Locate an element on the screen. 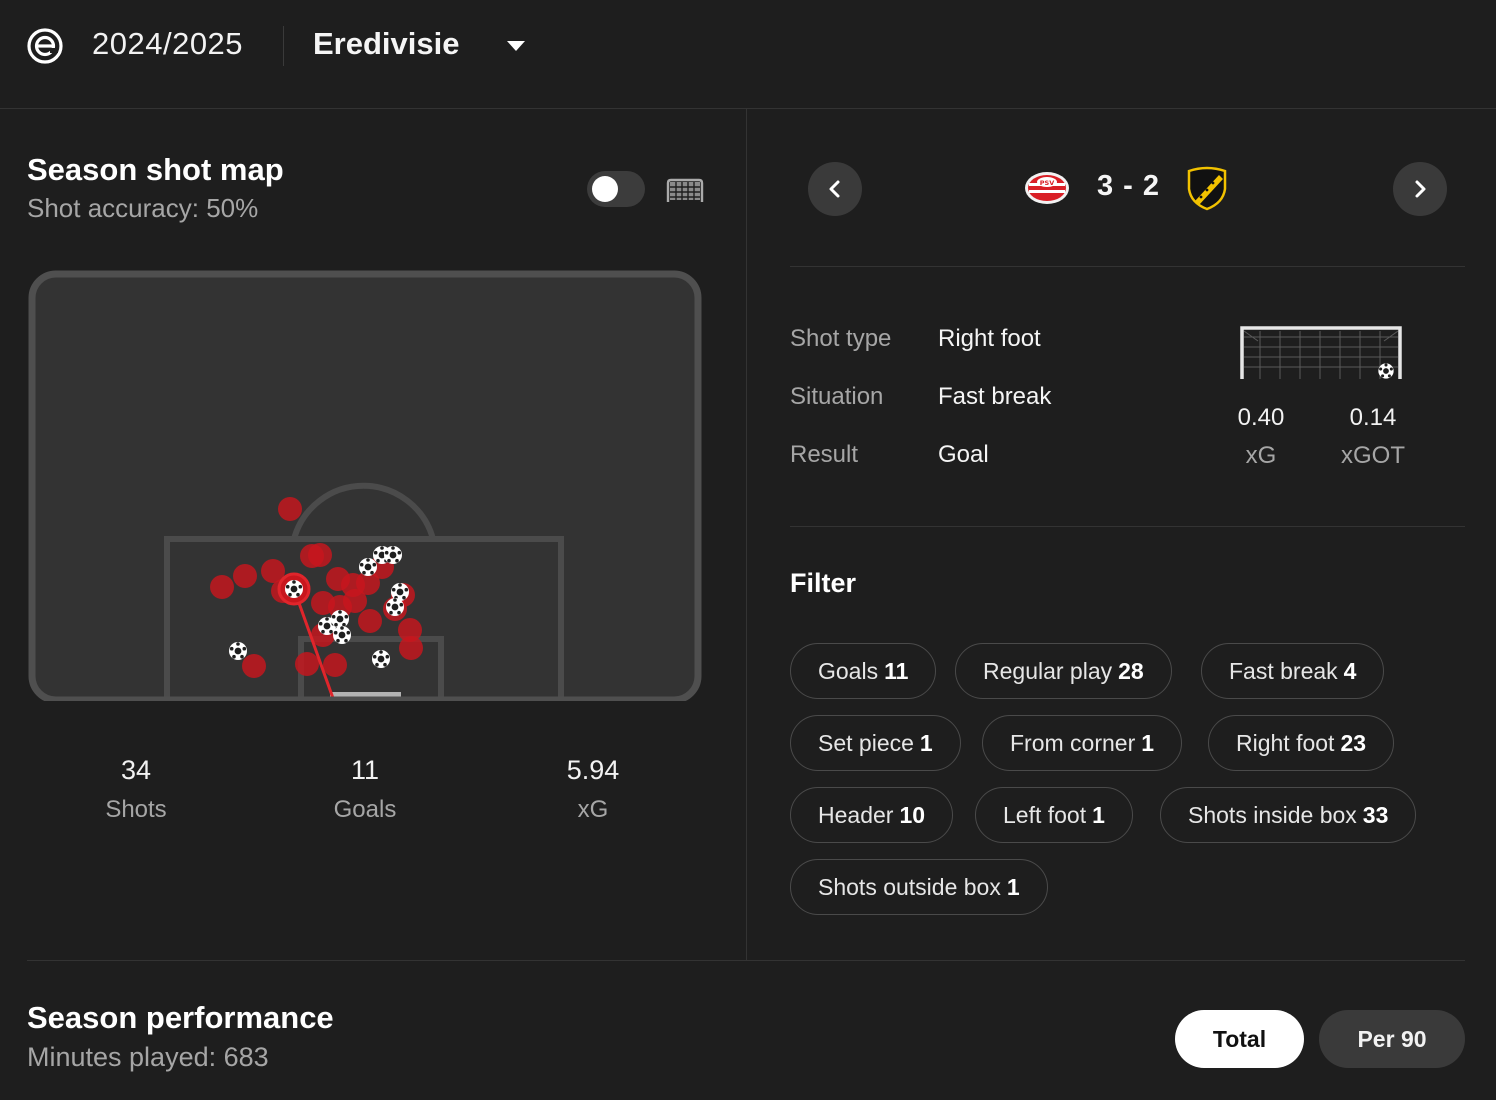  xgot-value: 0.14 is located at coordinates (1373, 417).